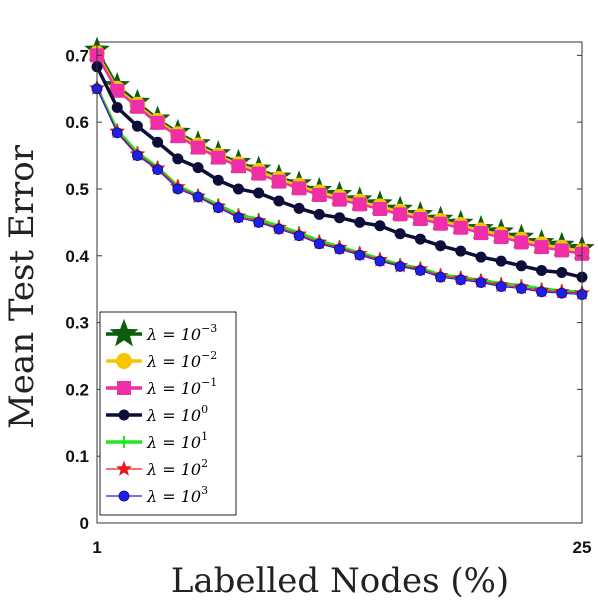 The width and height of the screenshot is (598, 603). I want to click on legend-label: λ = 102, so click(177, 468).